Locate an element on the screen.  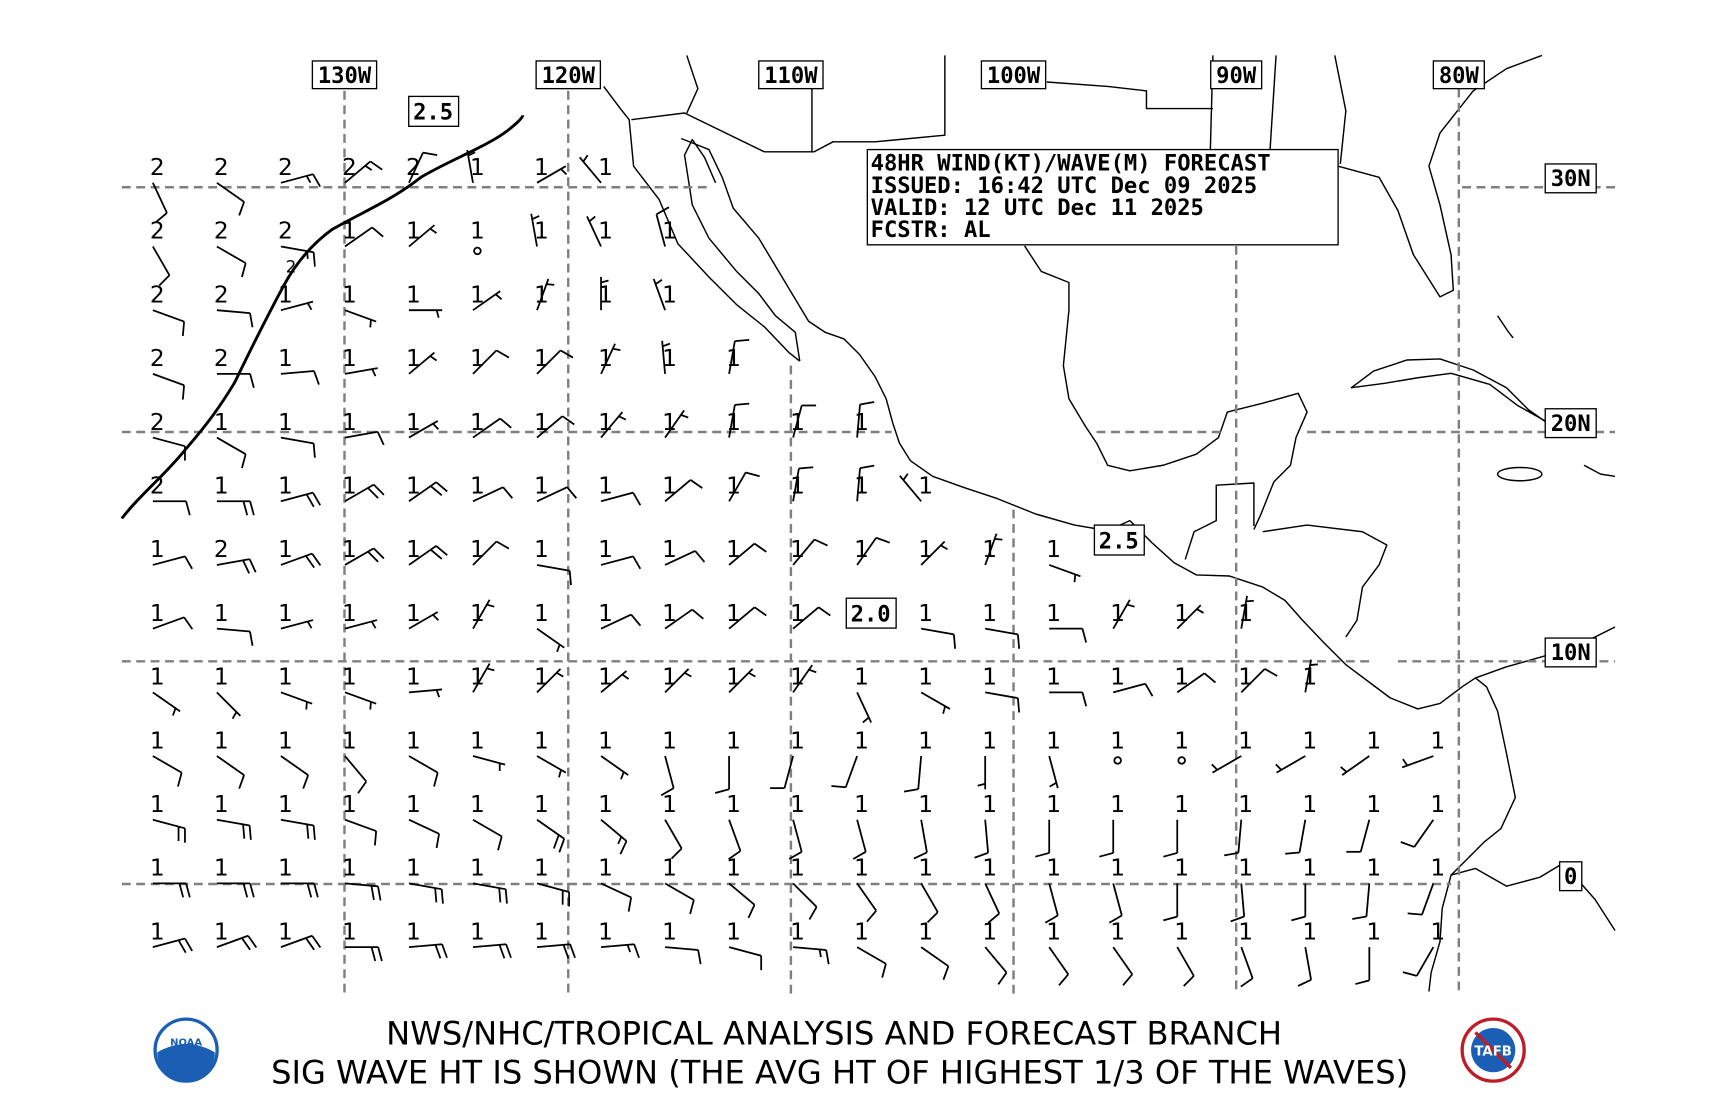
lon-label-130w: 130W is located at coordinates (345, 76).